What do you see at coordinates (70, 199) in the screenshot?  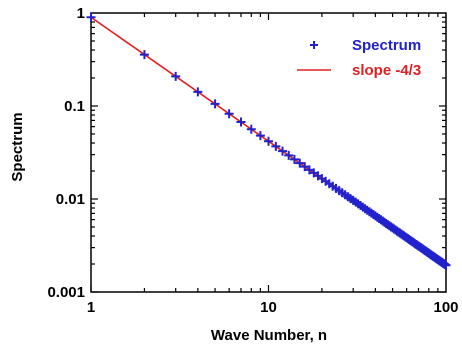 I see `y-tick-label: 0.01` at bounding box center [70, 199].